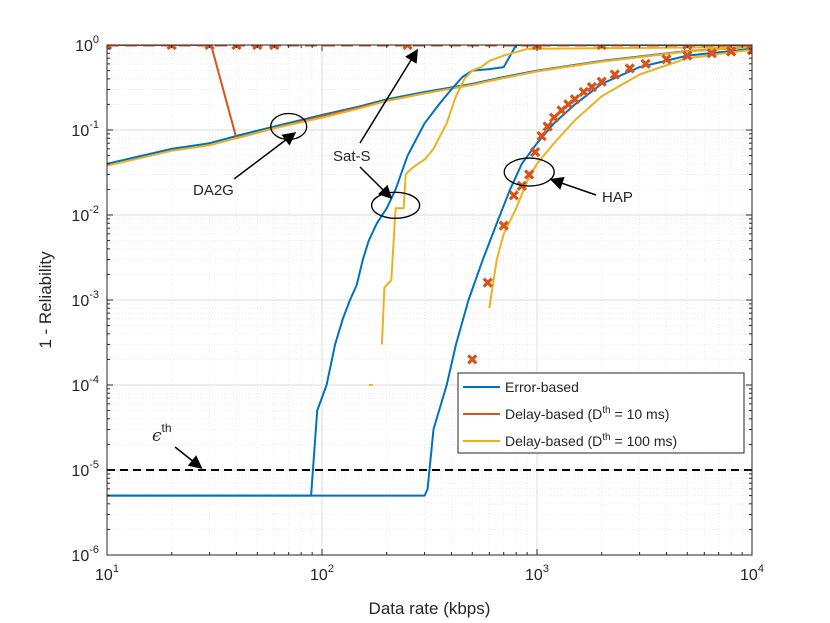 The height and width of the screenshot is (623, 830). I want to click on annotations-group, so click(415, 133).